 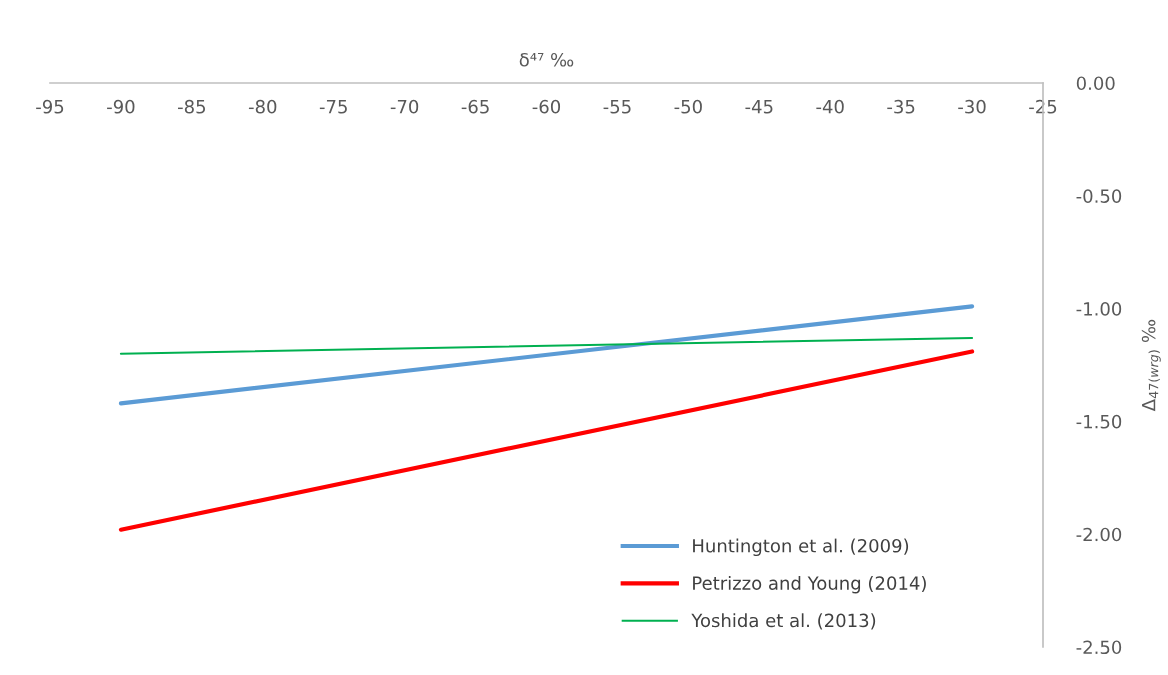 I want to click on x-tick-label: -30, so click(x=972, y=106).